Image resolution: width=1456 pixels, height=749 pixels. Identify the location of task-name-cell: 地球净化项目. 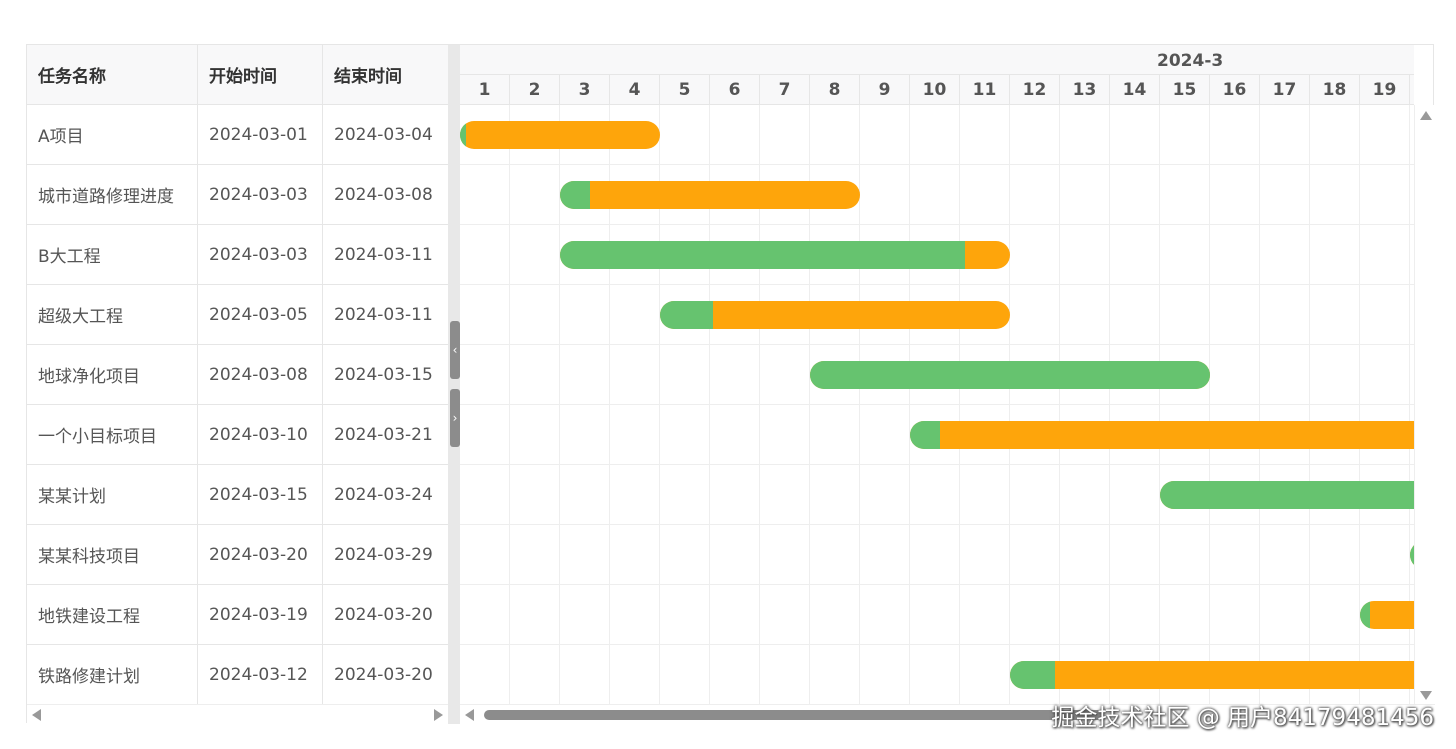
(112, 374).